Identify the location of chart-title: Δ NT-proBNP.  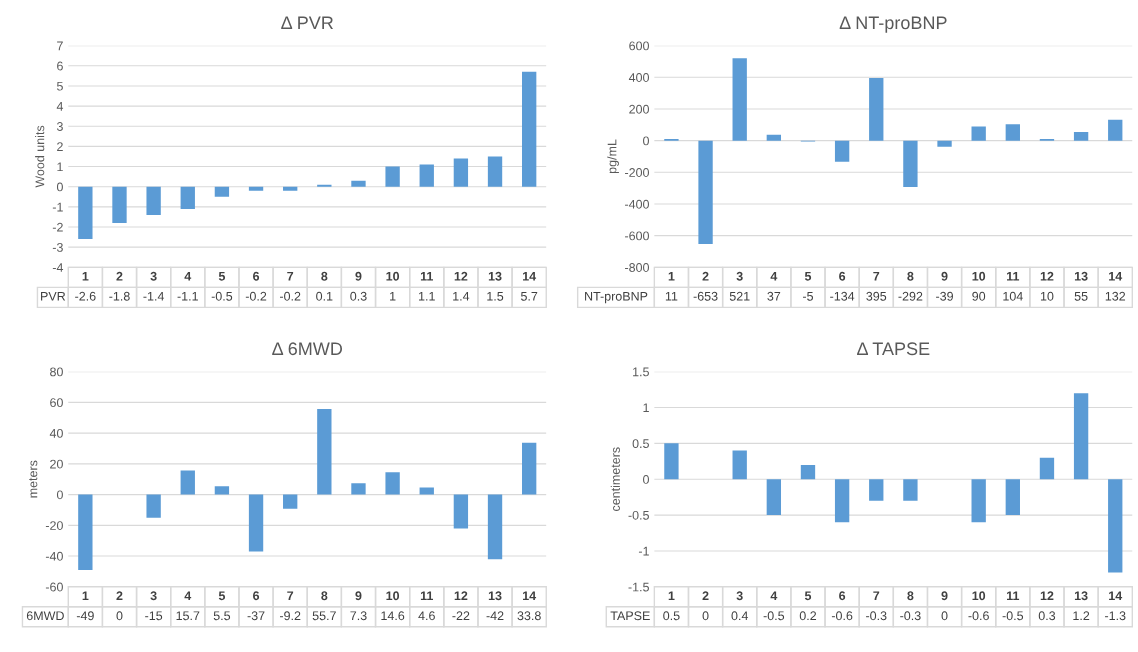
(893, 24).